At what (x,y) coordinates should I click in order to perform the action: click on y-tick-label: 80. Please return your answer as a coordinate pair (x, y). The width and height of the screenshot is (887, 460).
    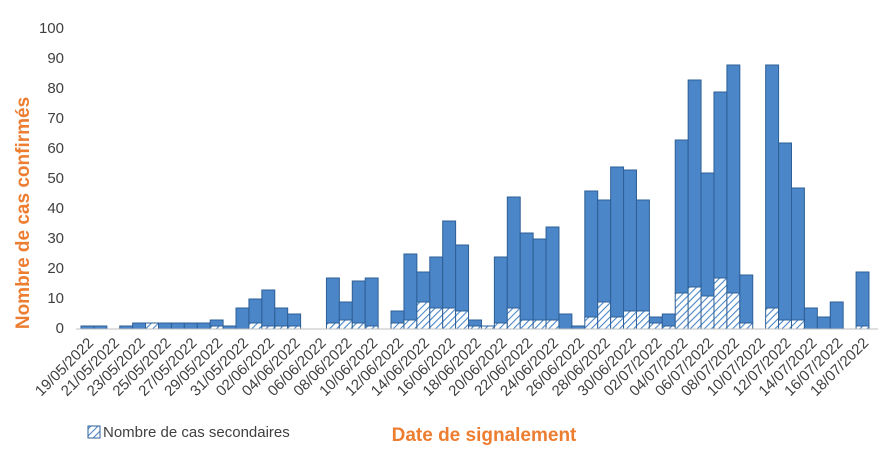
    Looking at the image, I should click on (55, 88).